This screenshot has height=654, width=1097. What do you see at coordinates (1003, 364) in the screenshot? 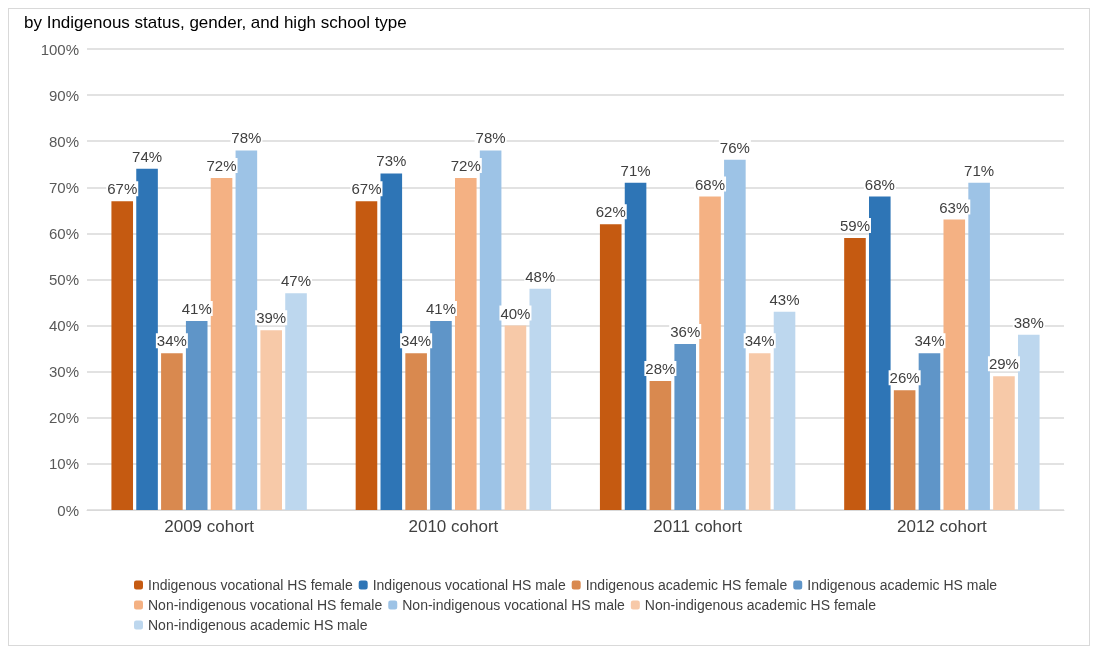
I see `data-label: 29%` at bounding box center [1003, 364].